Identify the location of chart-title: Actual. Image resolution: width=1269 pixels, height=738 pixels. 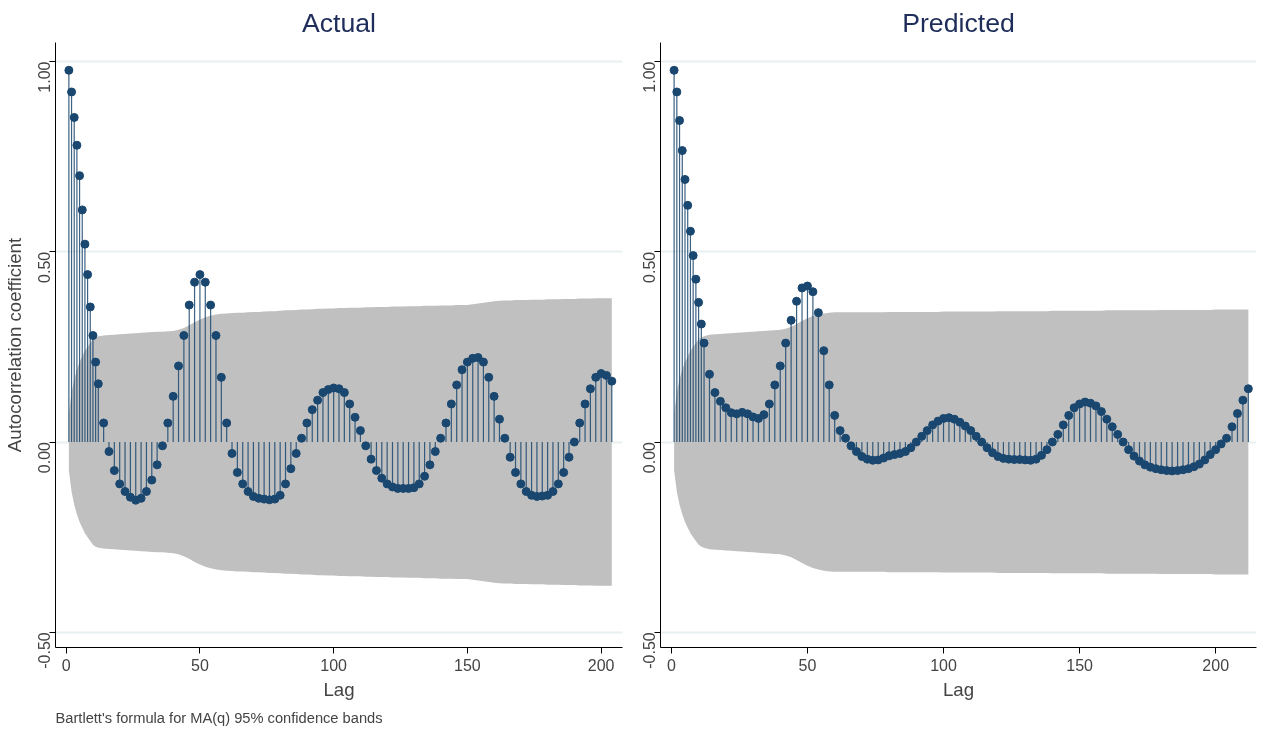
(339, 22).